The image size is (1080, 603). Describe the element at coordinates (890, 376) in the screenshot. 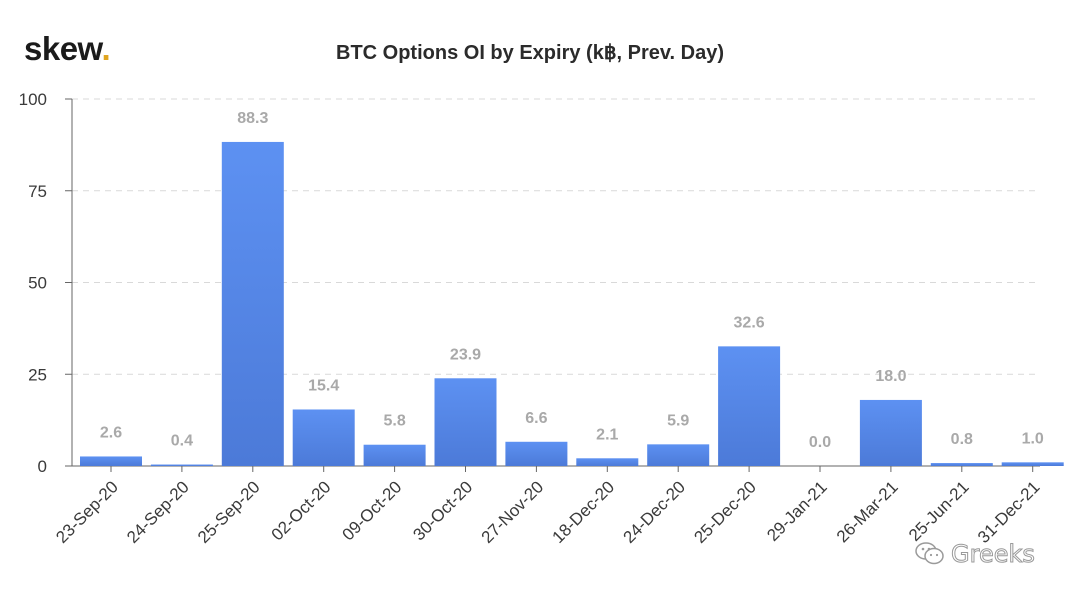

I see `data-label: 18.0` at that location.